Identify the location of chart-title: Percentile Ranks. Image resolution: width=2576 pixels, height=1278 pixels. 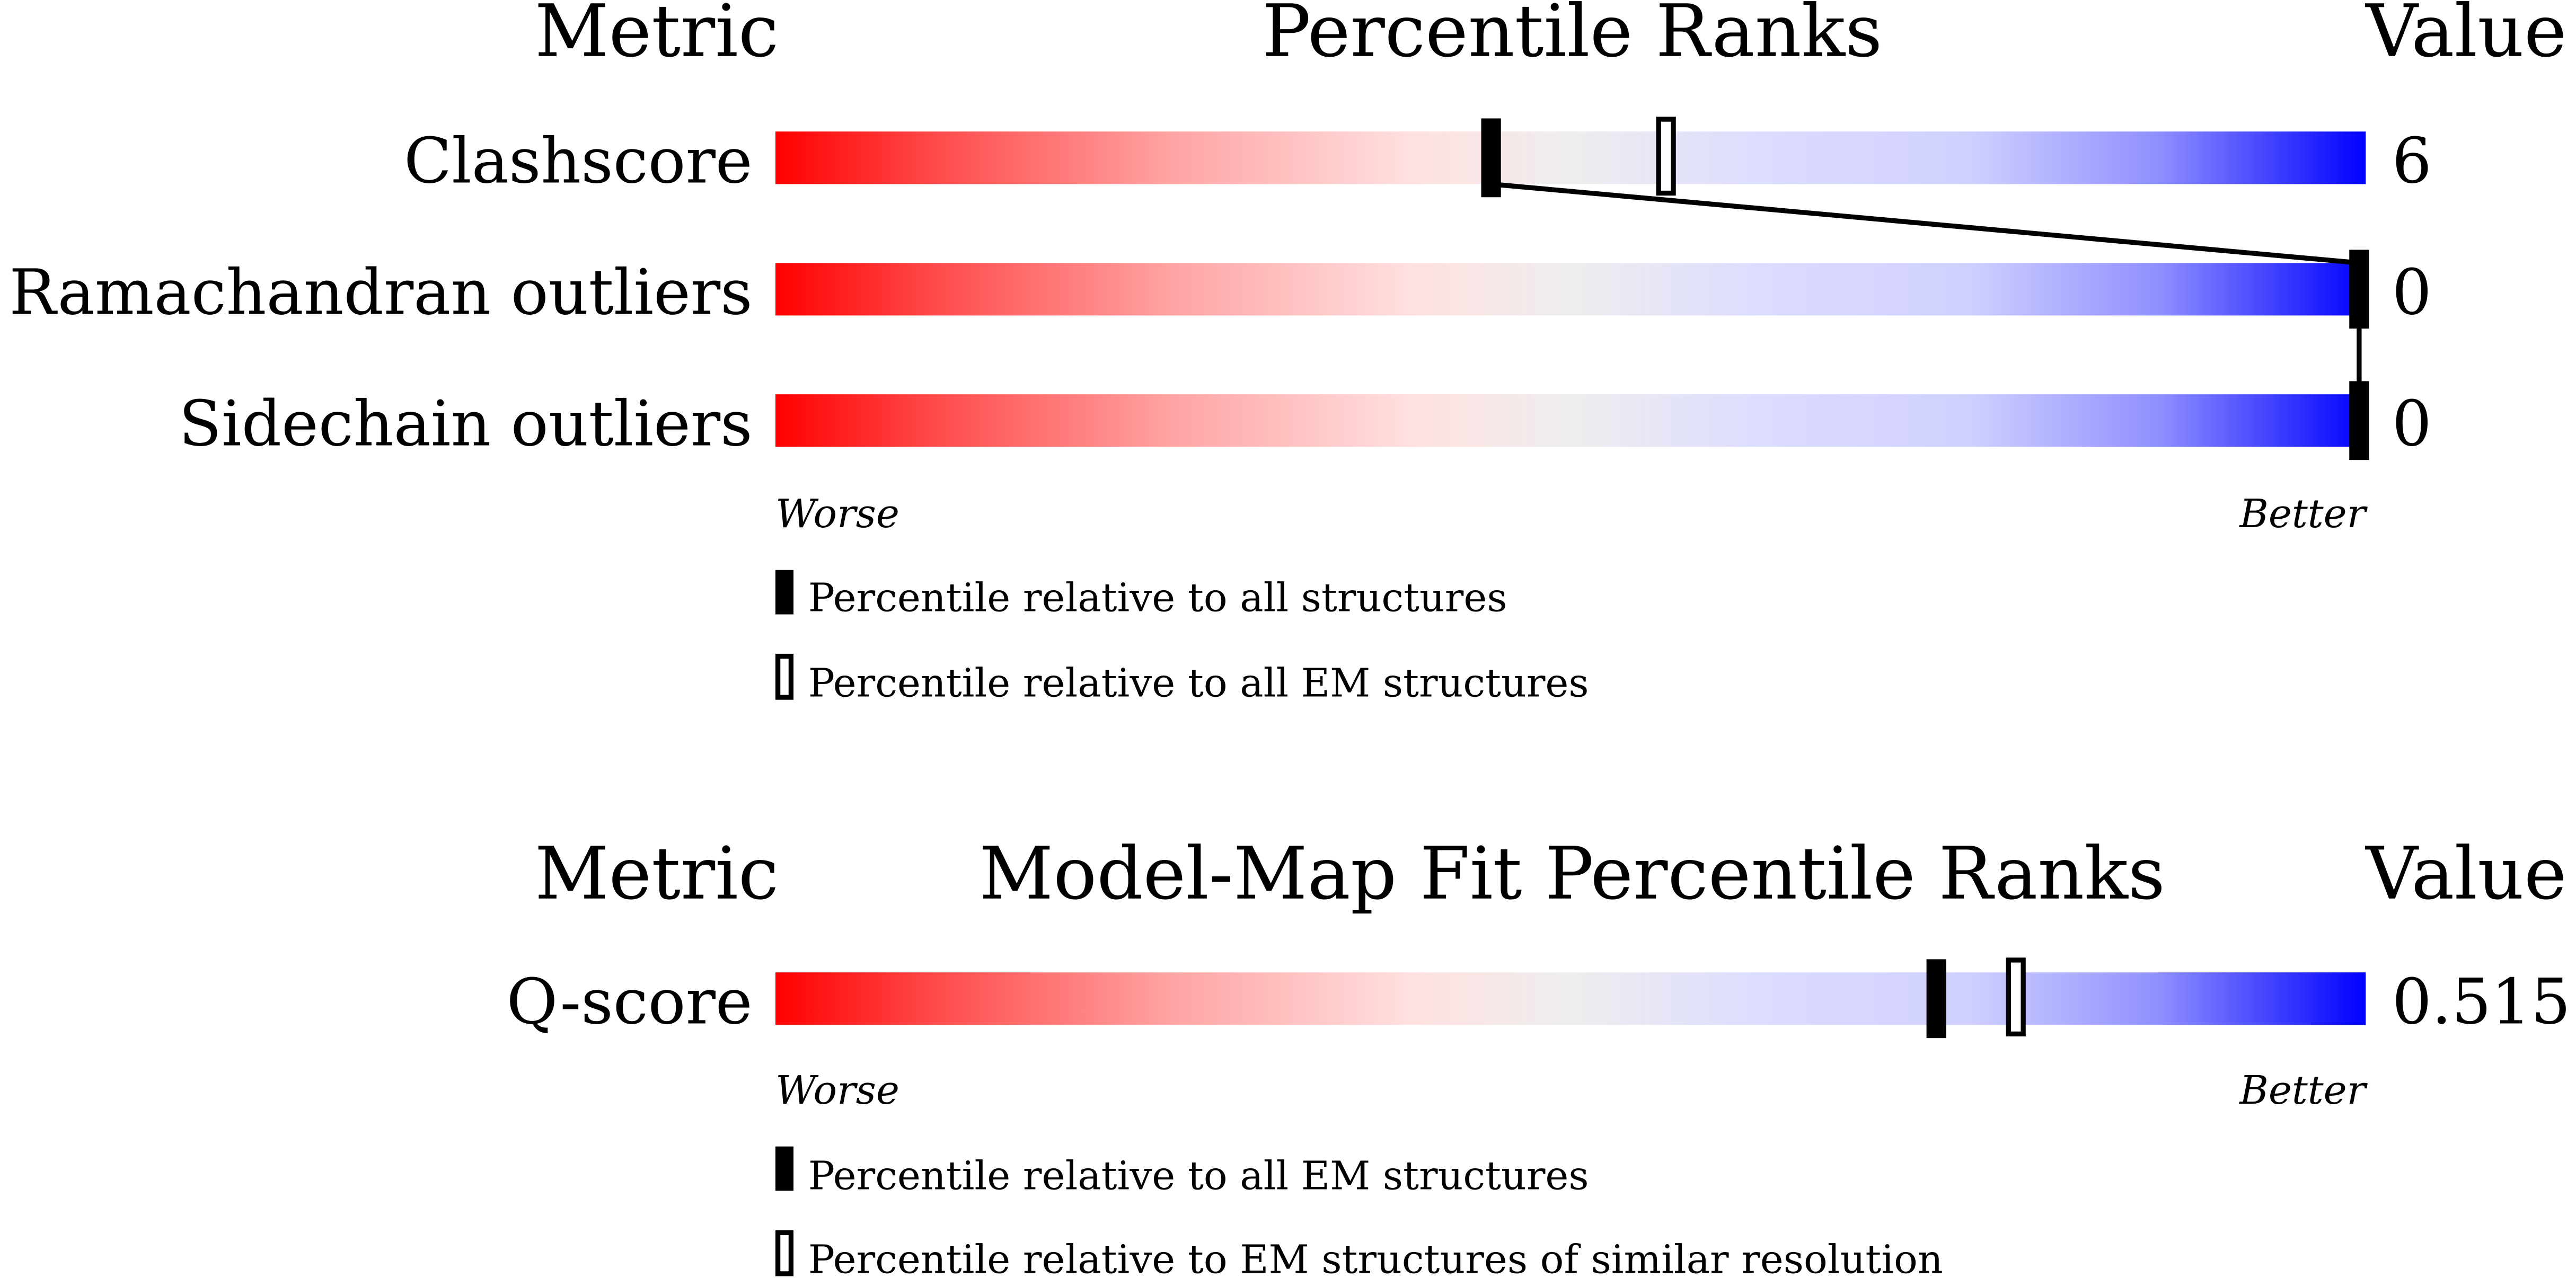
(1572, 37).